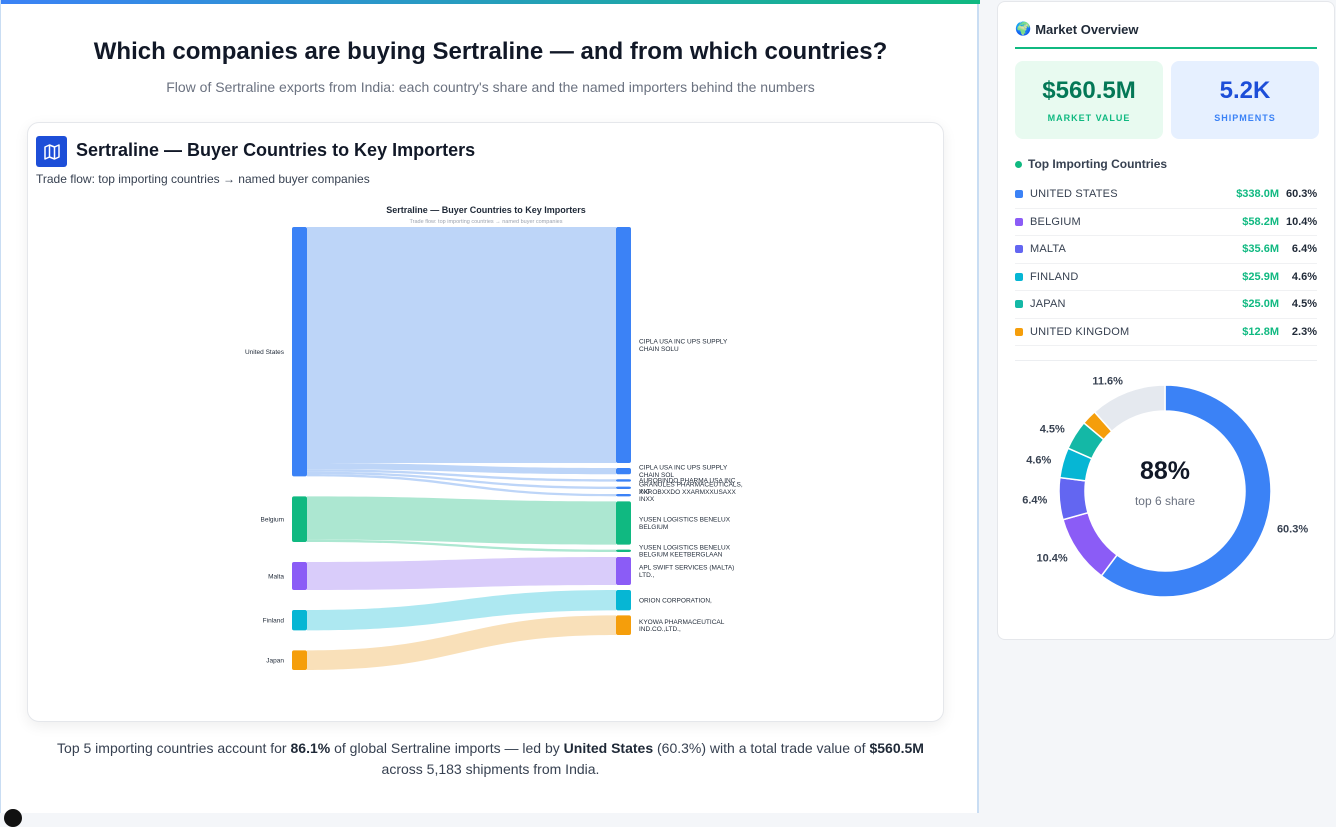 The image size is (1336, 827). I want to click on sankey-links, so click(461, 448).